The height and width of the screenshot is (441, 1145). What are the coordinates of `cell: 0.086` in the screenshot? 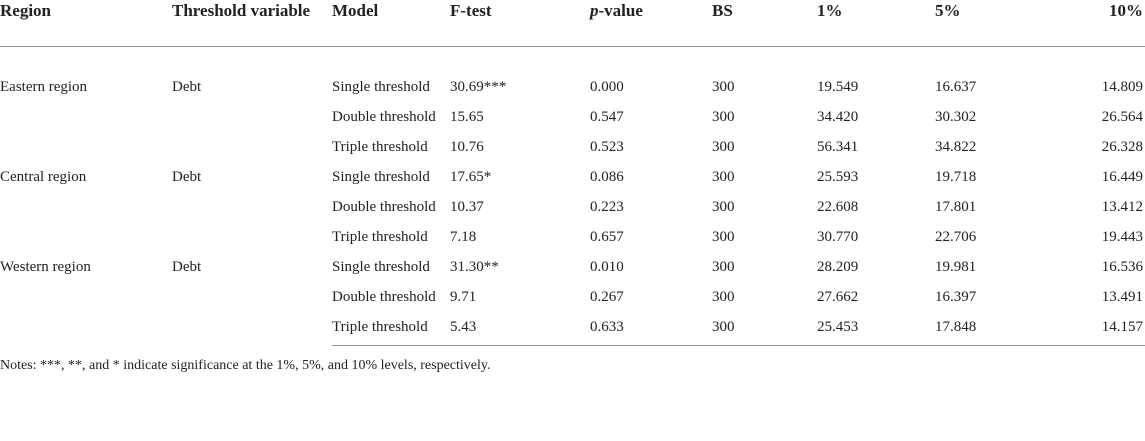 It's located at (607, 177).